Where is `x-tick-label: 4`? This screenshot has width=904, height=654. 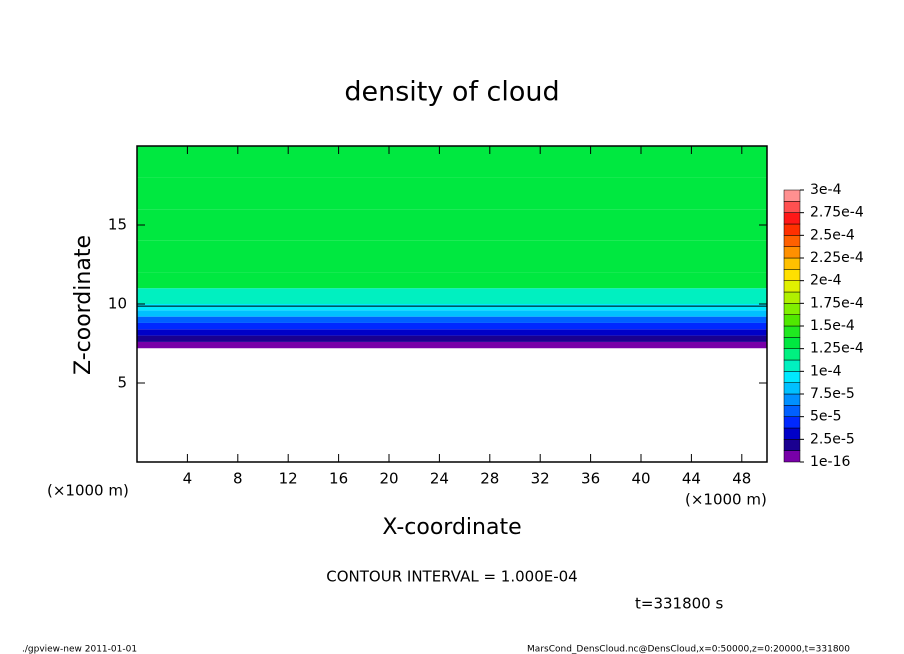 x-tick-label: 4 is located at coordinates (188, 479).